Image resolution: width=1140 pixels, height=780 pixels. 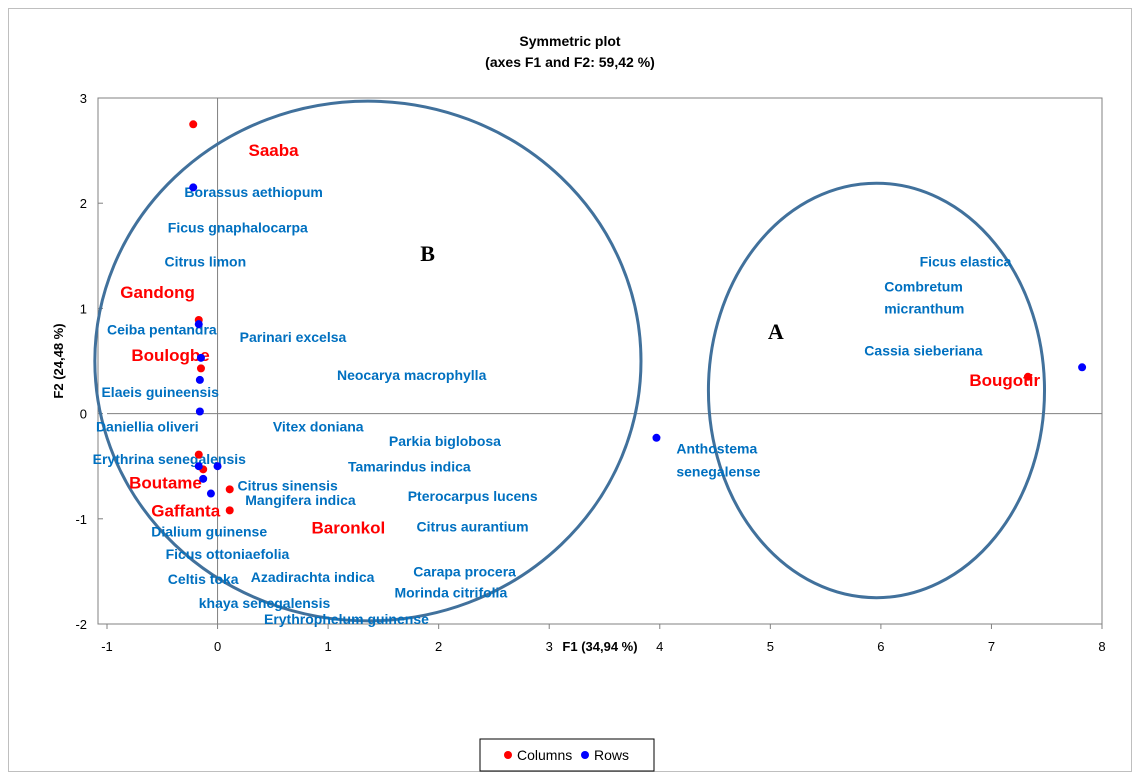 What do you see at coordinates (83, 308) in the screenshot?
I see `y-tick-label: 1` at bounding box center [83, 308].